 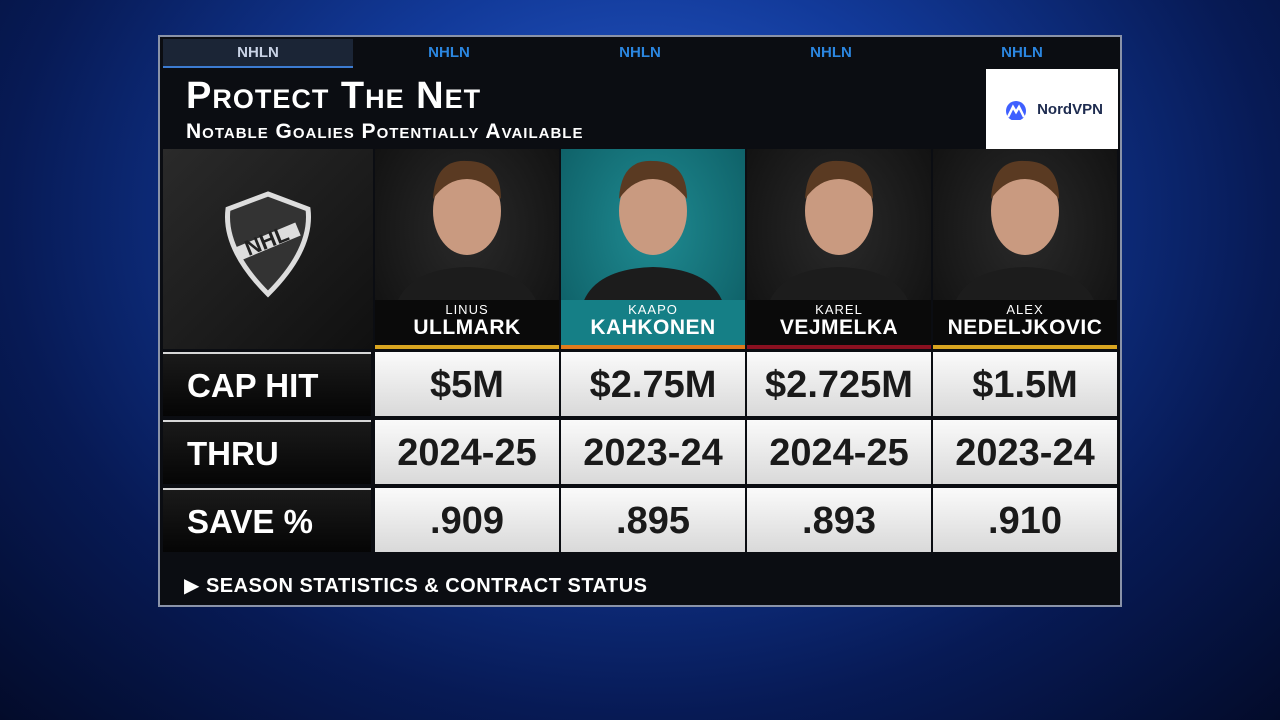 I want to click on footer-note: ▶ SEASON STATISTICS & CONTRACT STATUS, so click(x=416, y=586).